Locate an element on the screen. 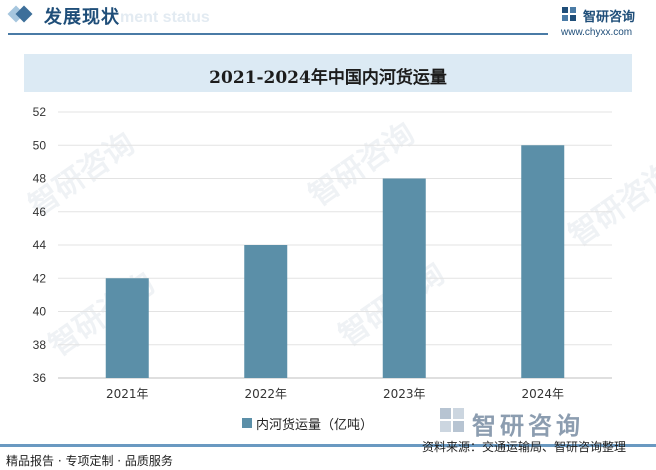 Image resolution: width=656 pixels, height=470 pixels. y-tick-label: 48 is located at coordinates (40, 179).